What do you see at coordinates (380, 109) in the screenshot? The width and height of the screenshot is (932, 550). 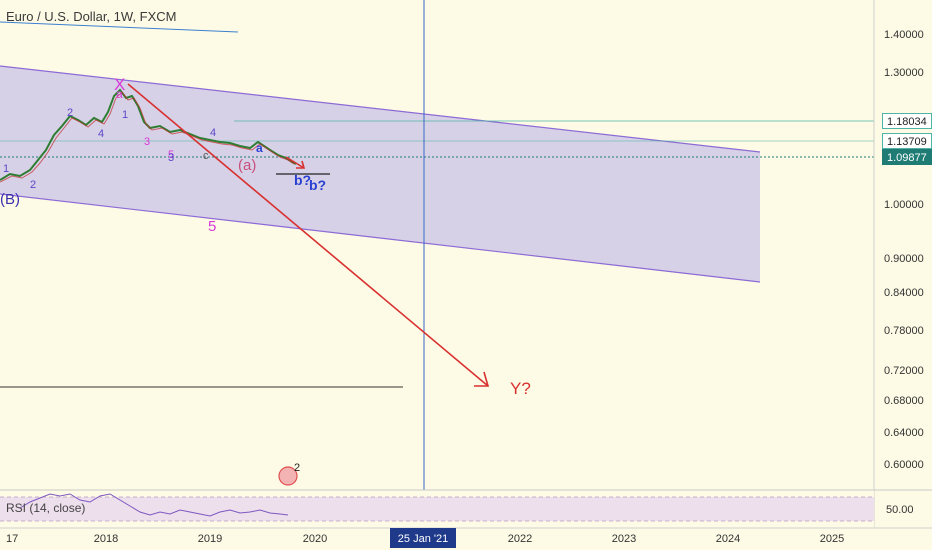 I see `channel-top-line` at bounding box center [380, 109].